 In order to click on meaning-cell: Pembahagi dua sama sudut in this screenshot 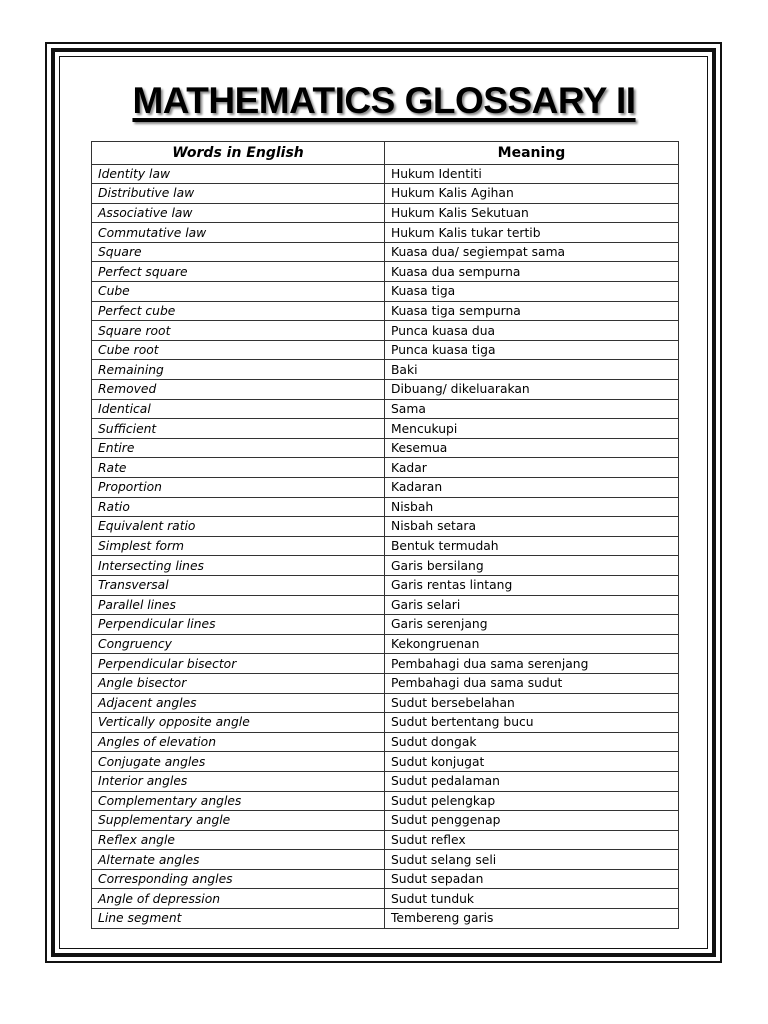, I will do `click(531, 683)`.